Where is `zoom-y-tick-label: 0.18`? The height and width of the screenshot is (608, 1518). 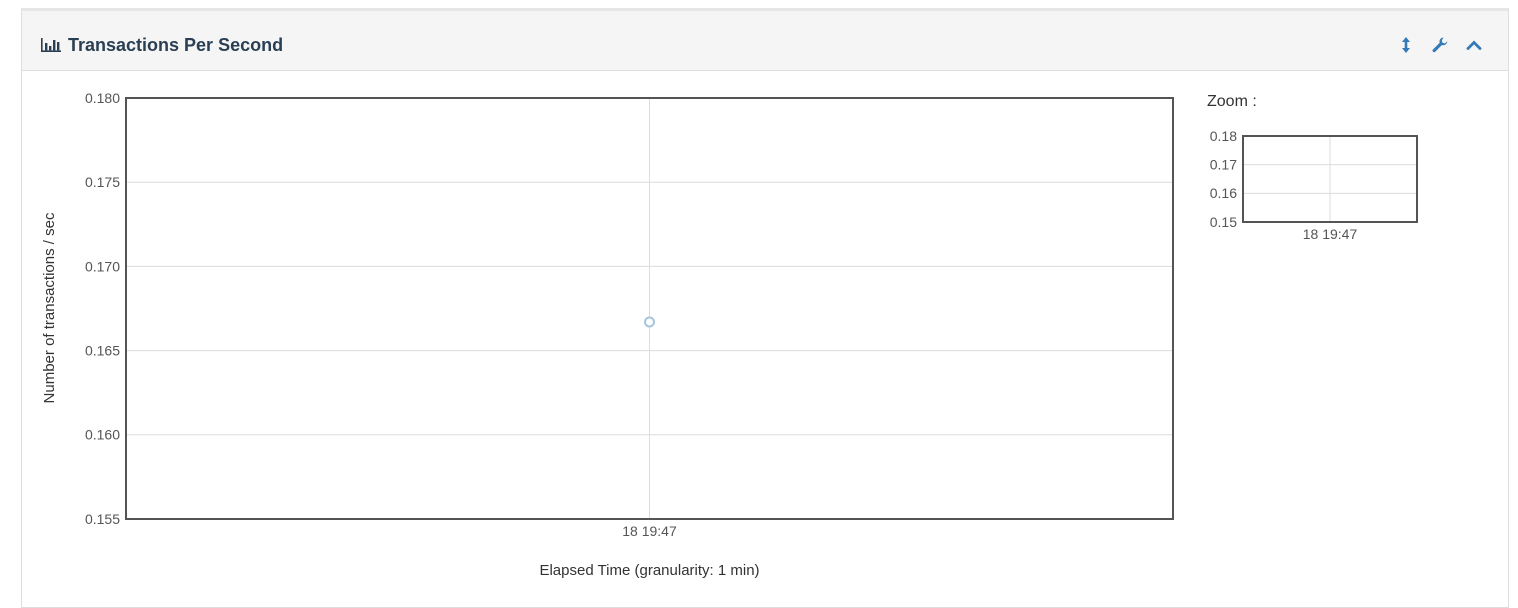 zoom-y-tick-label: 0.18 is located at coordinates (1223, 136).